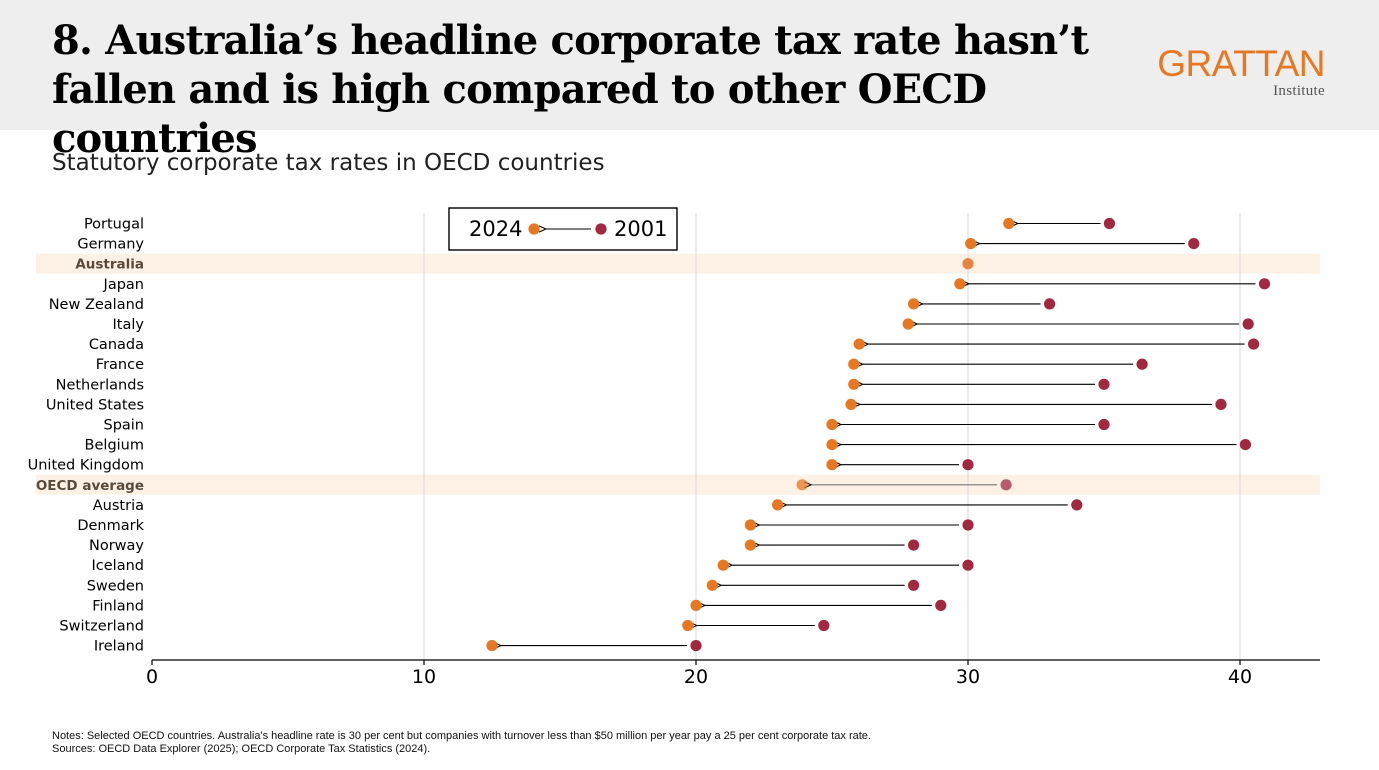  What do you see at coordinates (123, 285) in the screenshot?
I see `category-label: Japan` at bounding box center [123, 285].